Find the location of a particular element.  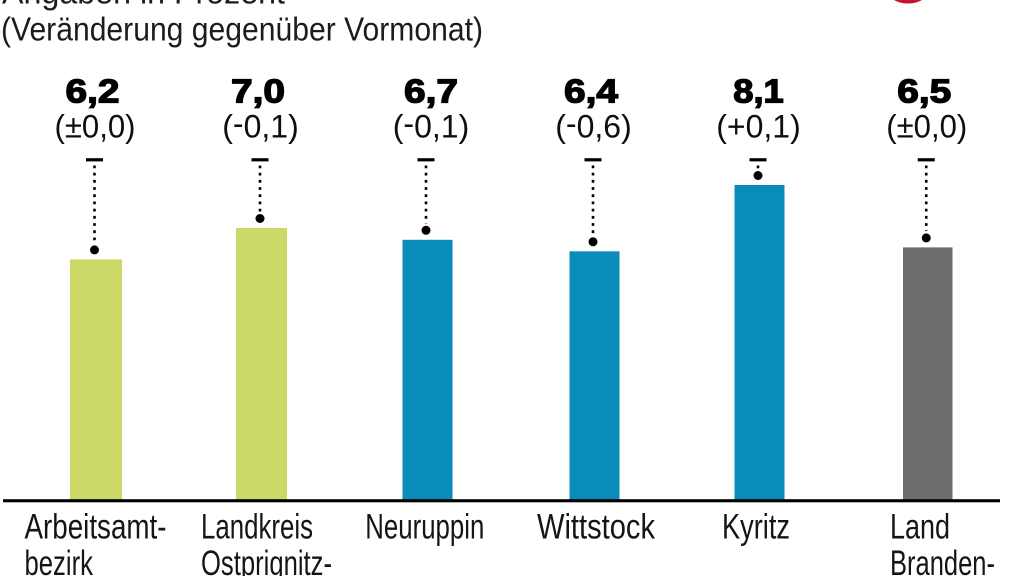

svg-text: 6,4 is located at coordinates (591, 91).